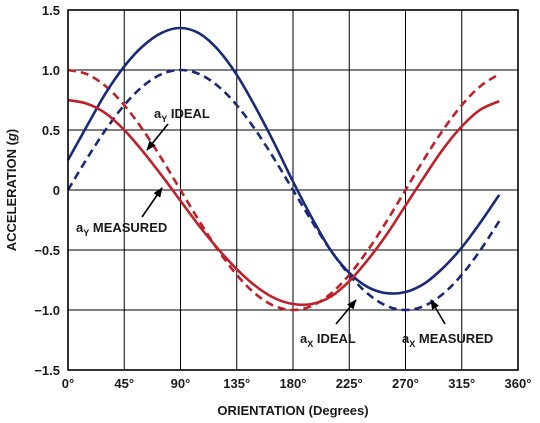 This screenshot has height=423, width=540. I want to click on x-axis-title: ORIENTATION (Degrees), so click(292, 410).